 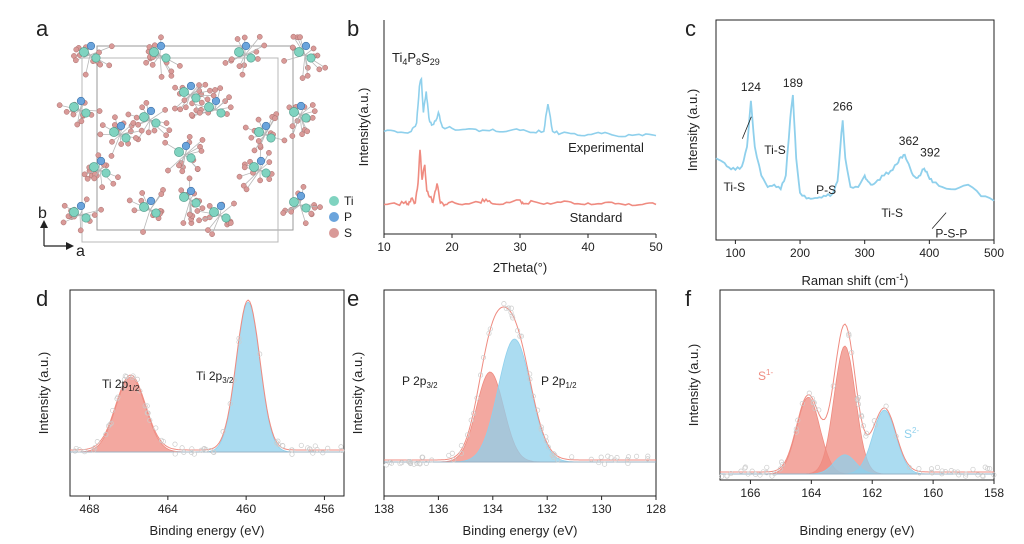 I want to click on legend-s-label: S, so click(x=348, y=233).